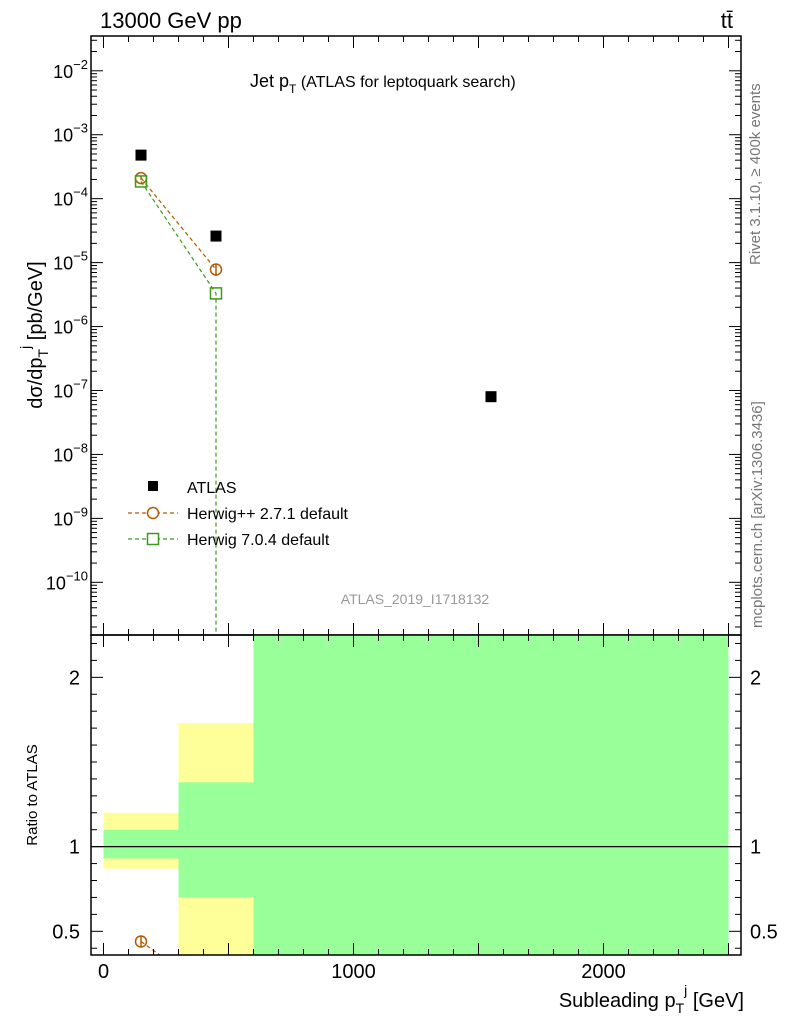 The width and height of the screenshot is (786, 1024). I want to click on legend-herwig7-marker, so click(153, 539).